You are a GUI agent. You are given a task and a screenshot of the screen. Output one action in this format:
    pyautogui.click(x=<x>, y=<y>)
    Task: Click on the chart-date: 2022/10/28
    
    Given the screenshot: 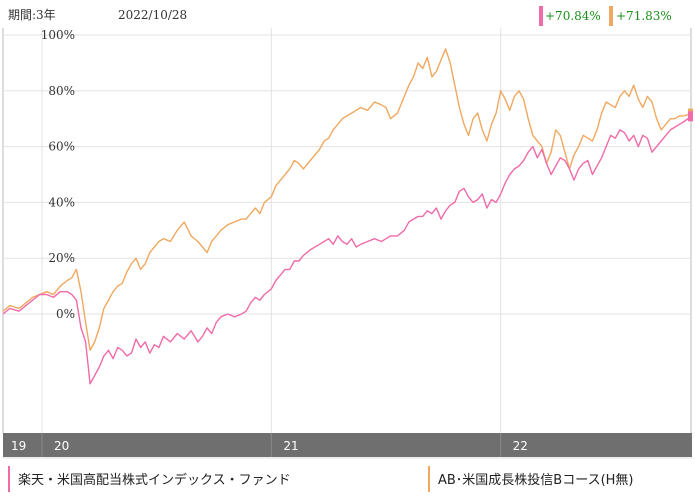 What is the action you would take?
    pyautogui.click(x=152, y=15)
    